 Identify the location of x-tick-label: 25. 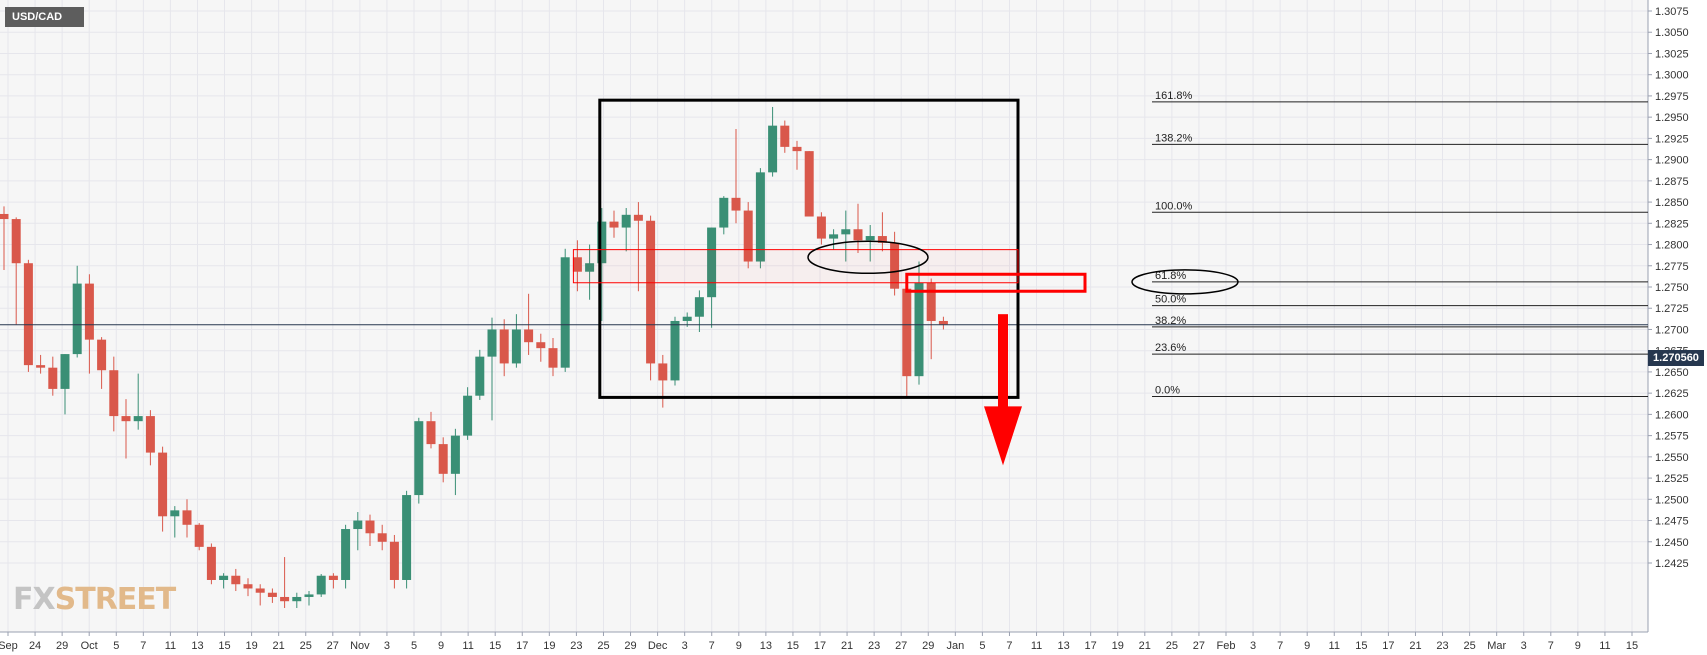
(306, 646).